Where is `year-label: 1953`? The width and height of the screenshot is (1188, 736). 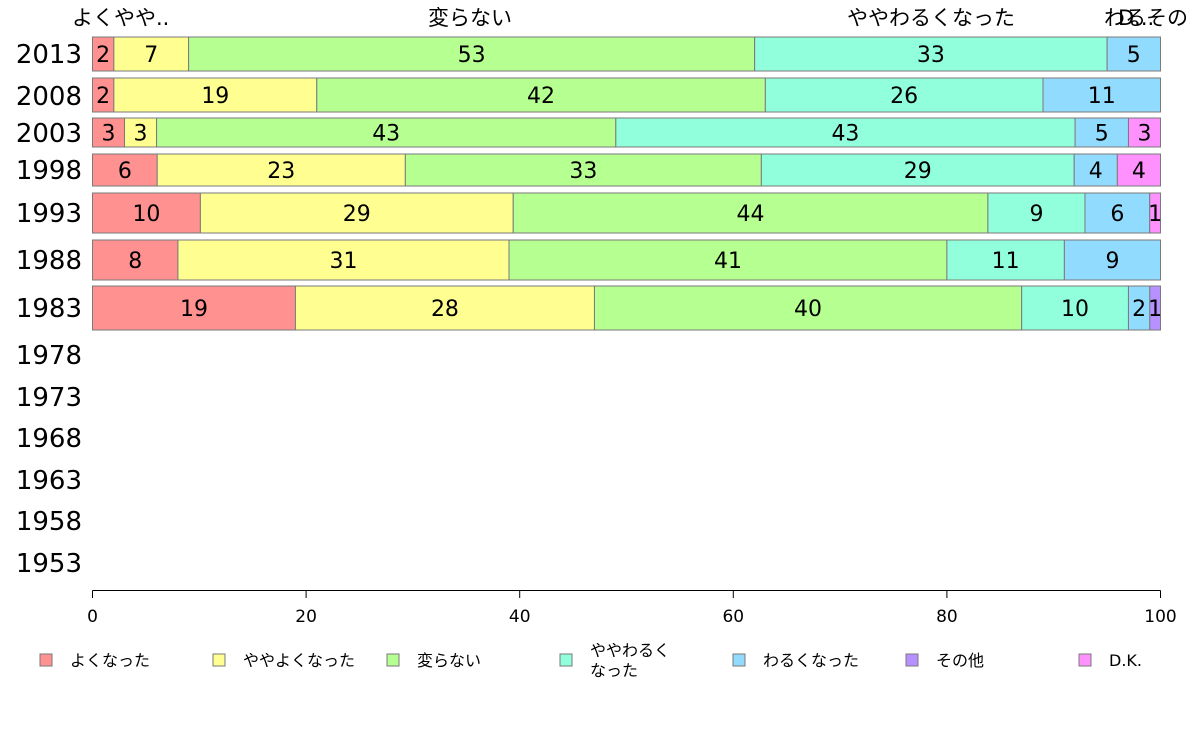
year-label: 1953 is located at coordinates (49, 564).